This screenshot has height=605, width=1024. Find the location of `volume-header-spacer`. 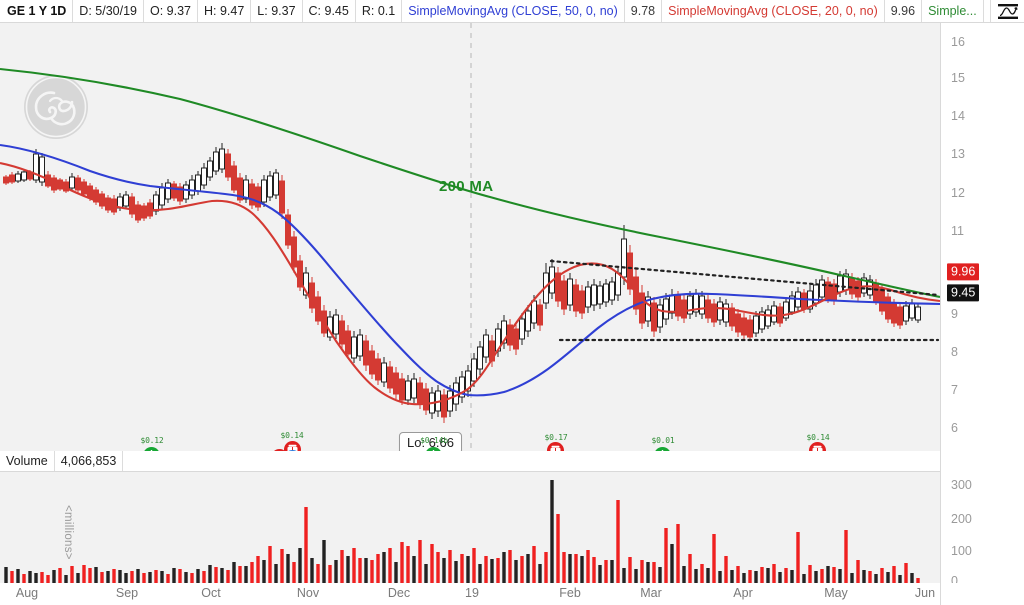

volume-header-spacer is located at coordinates (531, 461).